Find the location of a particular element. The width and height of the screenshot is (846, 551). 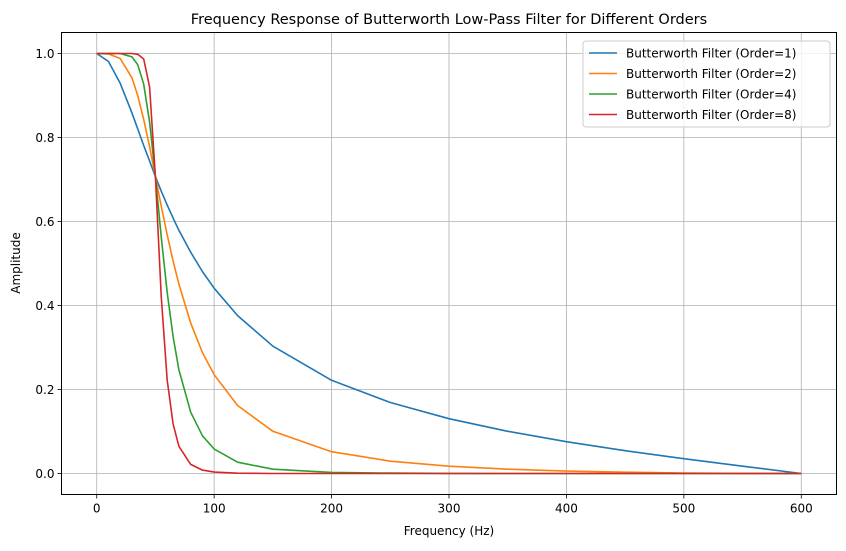

y-tick-label: 0.0 is located at coordinates (44, 474).